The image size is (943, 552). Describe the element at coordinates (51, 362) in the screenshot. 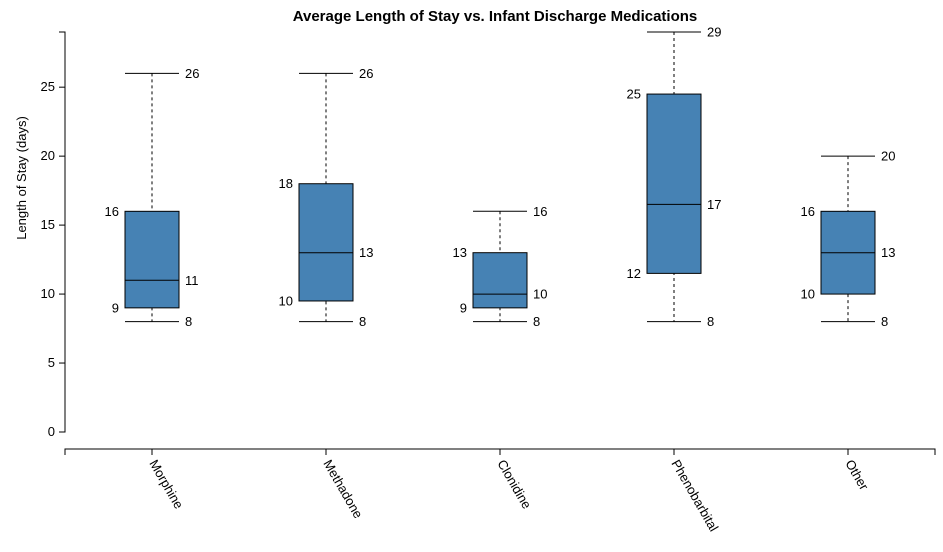

I see `y-tick-label: 5` at that location.